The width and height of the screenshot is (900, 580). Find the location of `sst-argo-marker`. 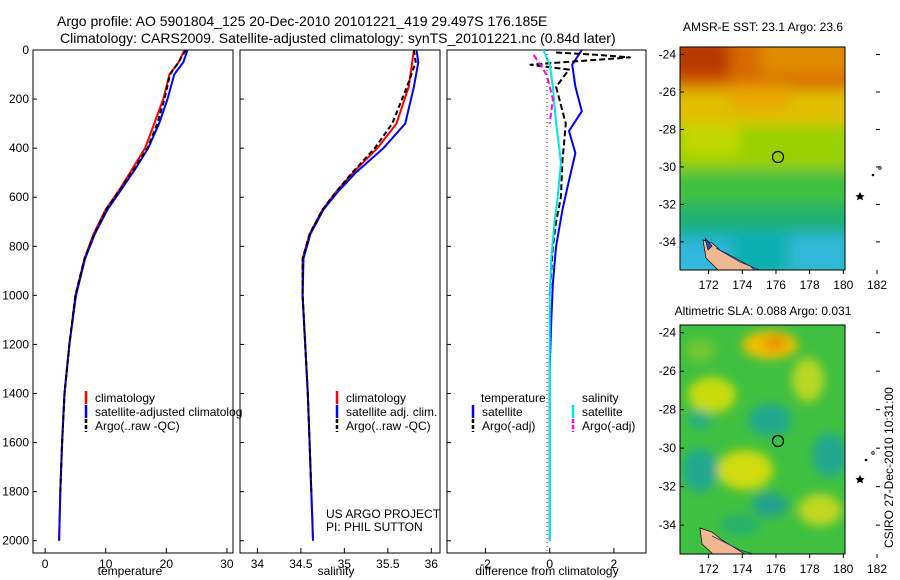

sst-argo-marker is located at coordinates (778, 157).